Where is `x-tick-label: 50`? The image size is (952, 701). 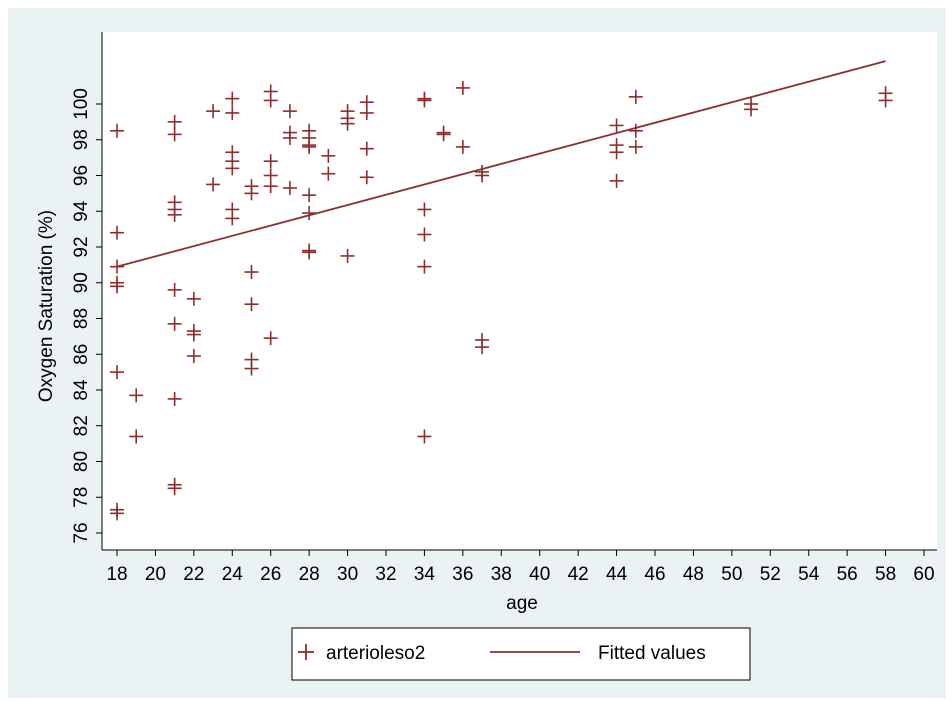
x-tick-label: 50 is located at coordinates (731, 574).